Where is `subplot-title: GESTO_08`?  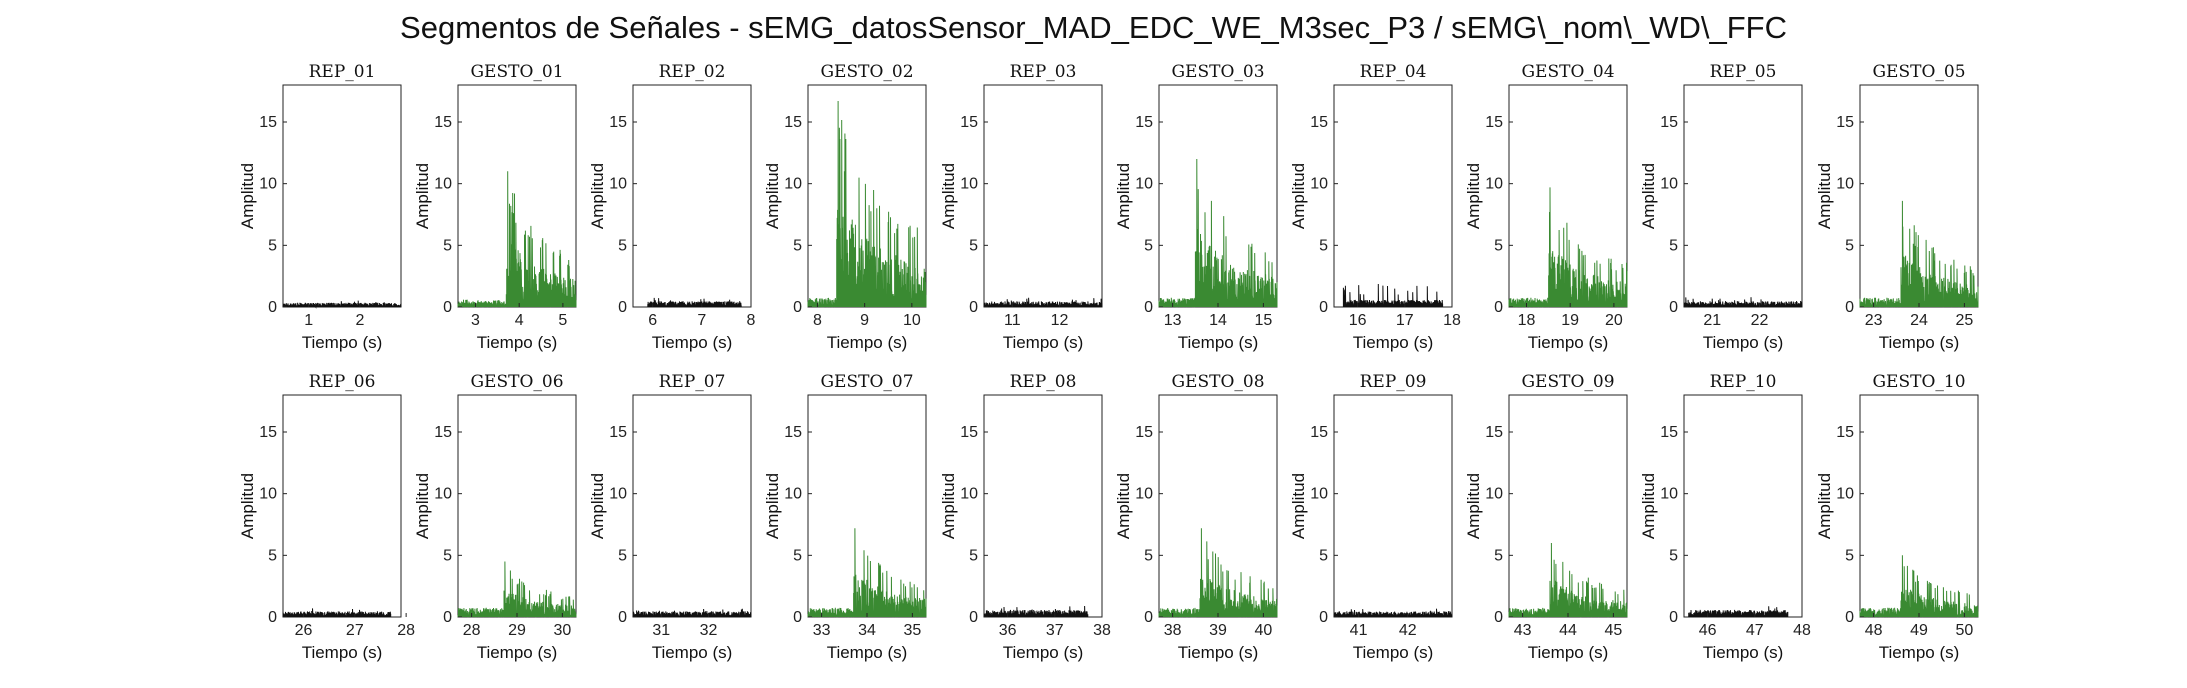 subplot-title: GESTO_08 is located at coordinates (1217, 382).